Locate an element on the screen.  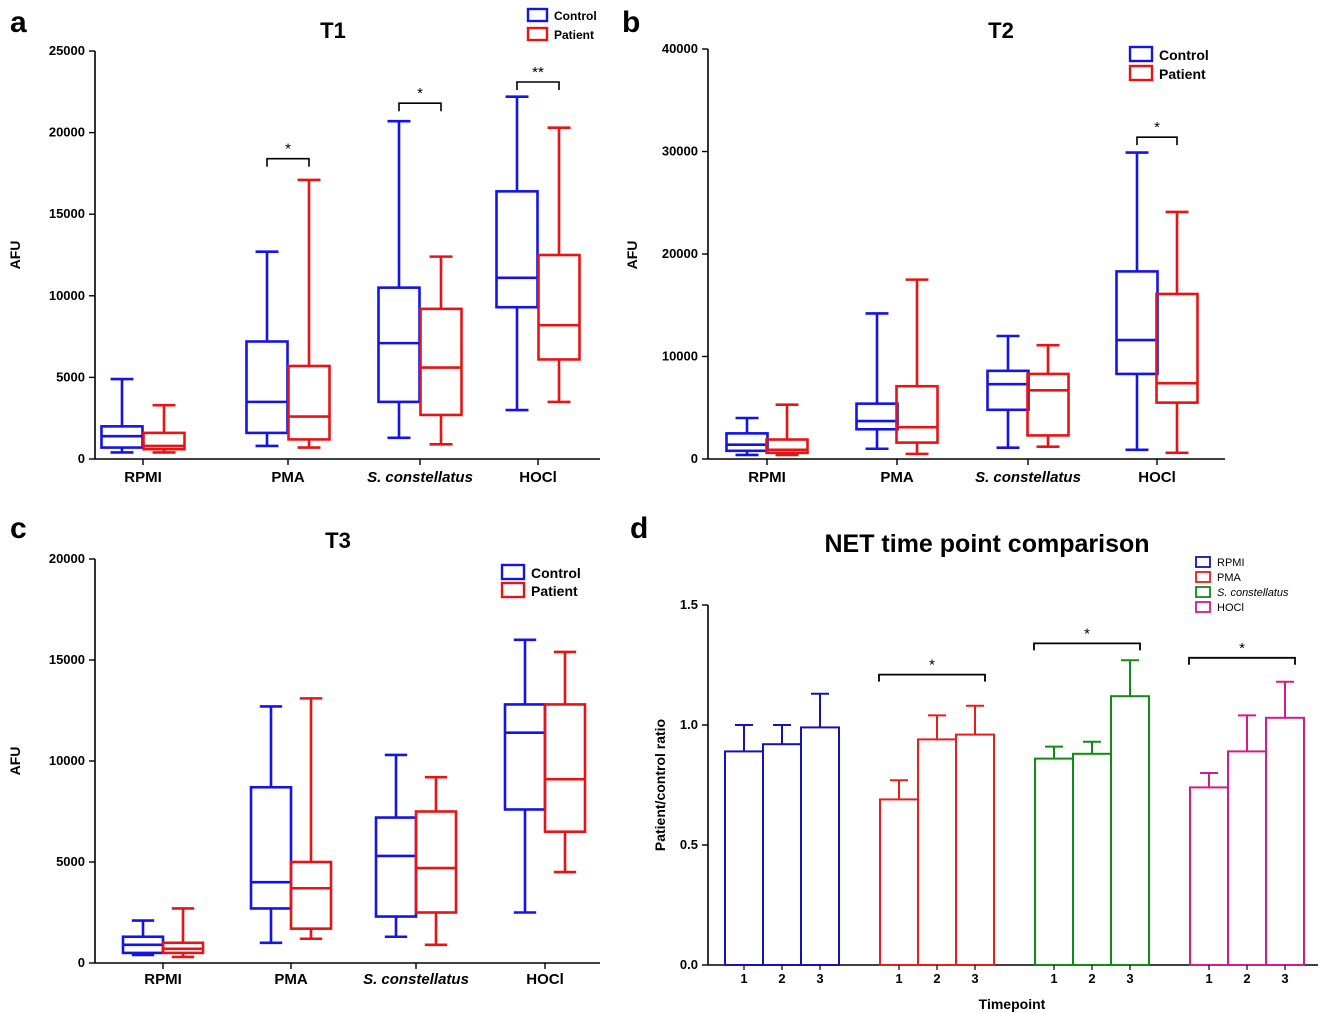
series-pma: 1 2 3 is located at coordinates (937, 845).